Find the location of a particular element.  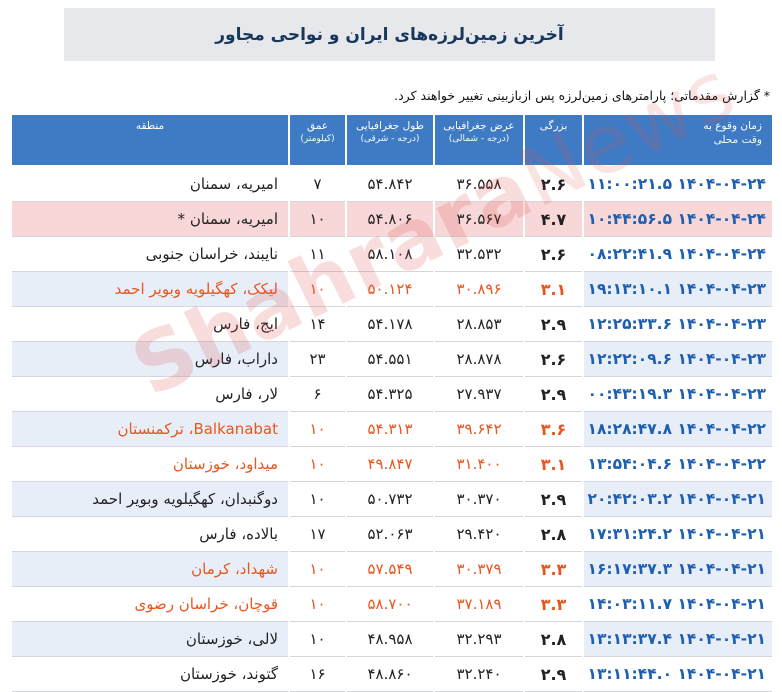

latitude-cell: ۳۹.۶۴۲ is located at coordinates (479, 429).